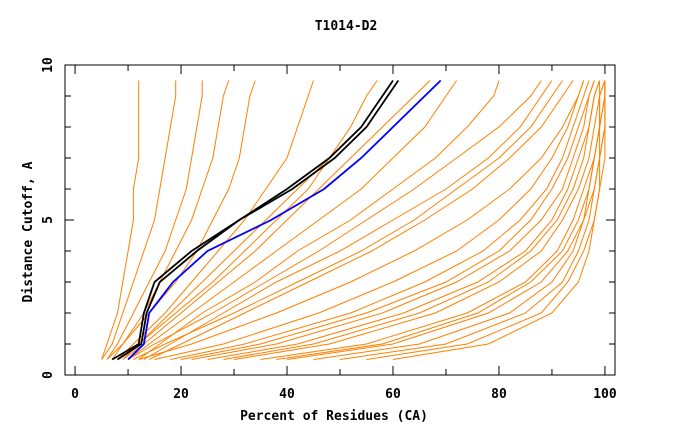  I want to click on x-tick-label: 20, so click(181, 394).